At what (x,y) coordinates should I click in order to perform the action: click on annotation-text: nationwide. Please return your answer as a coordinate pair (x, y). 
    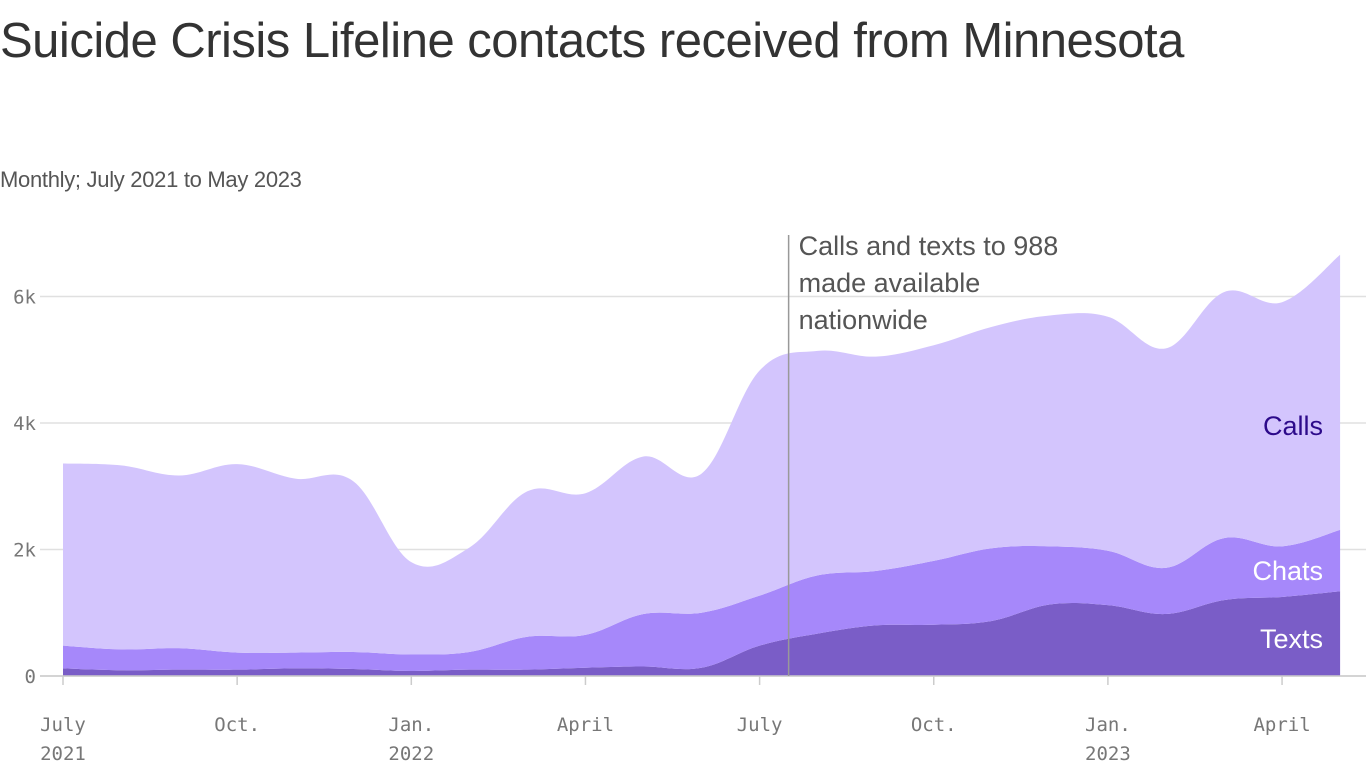
    Looking at the image, I should click on (863, 320).